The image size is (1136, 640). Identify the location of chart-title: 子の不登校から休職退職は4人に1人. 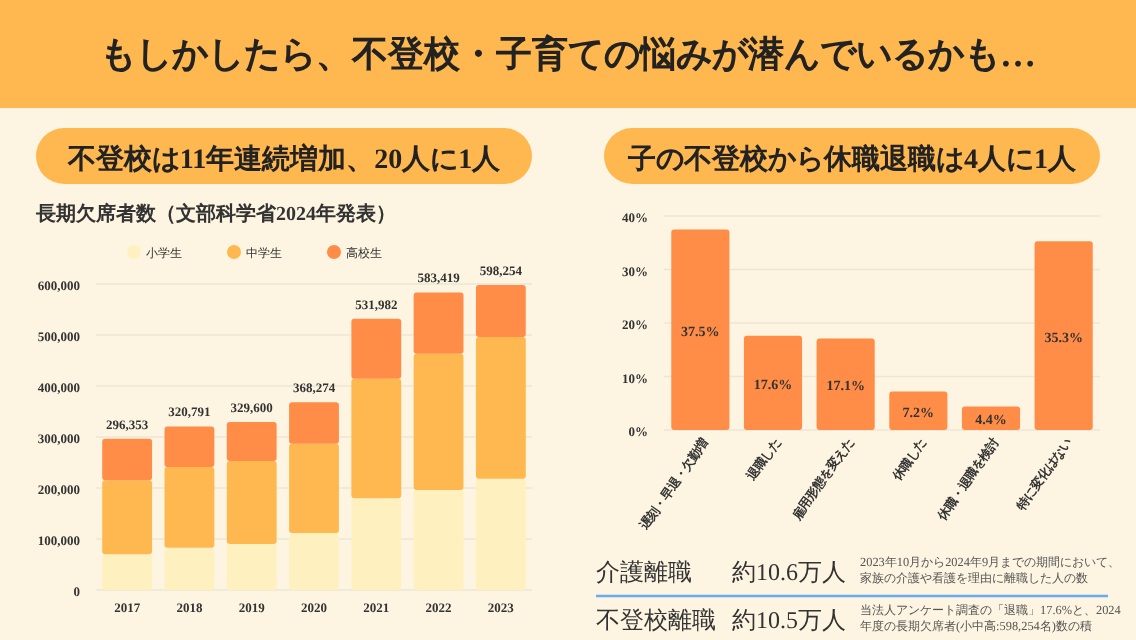
(852, 159).